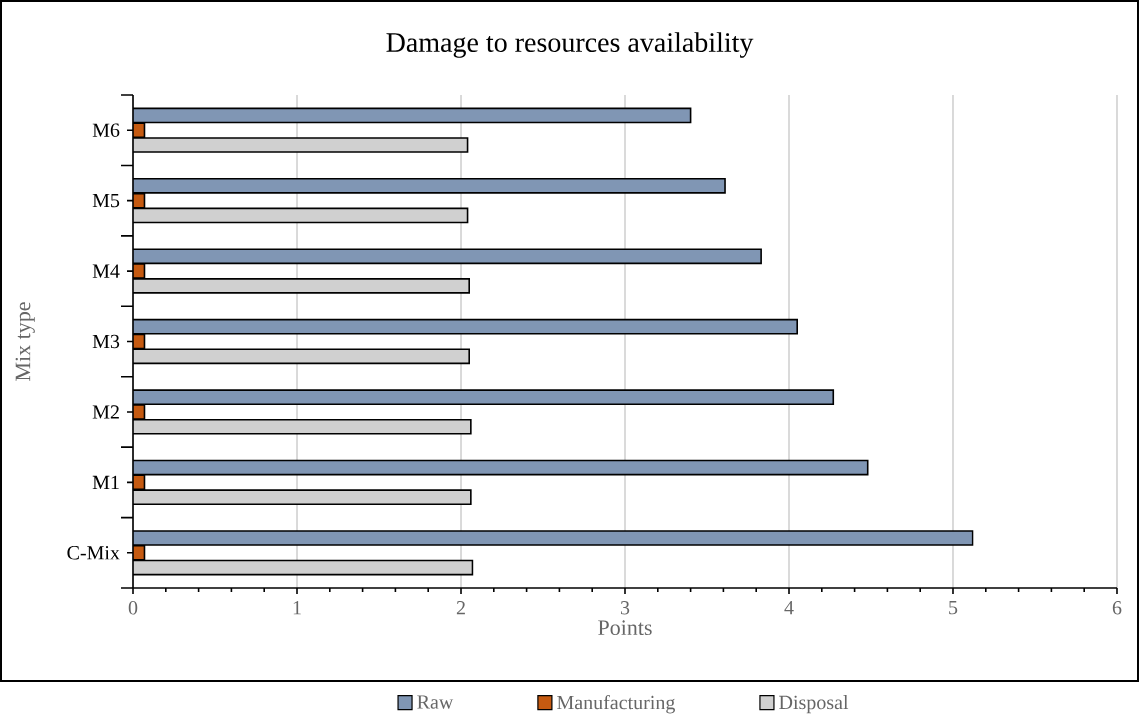 This screenshot has width=1139, height=720. What do you see at coordinates (625, 608) in the screenshot?
I see `x-tick-label: 3` at bounding box center [625, 608].